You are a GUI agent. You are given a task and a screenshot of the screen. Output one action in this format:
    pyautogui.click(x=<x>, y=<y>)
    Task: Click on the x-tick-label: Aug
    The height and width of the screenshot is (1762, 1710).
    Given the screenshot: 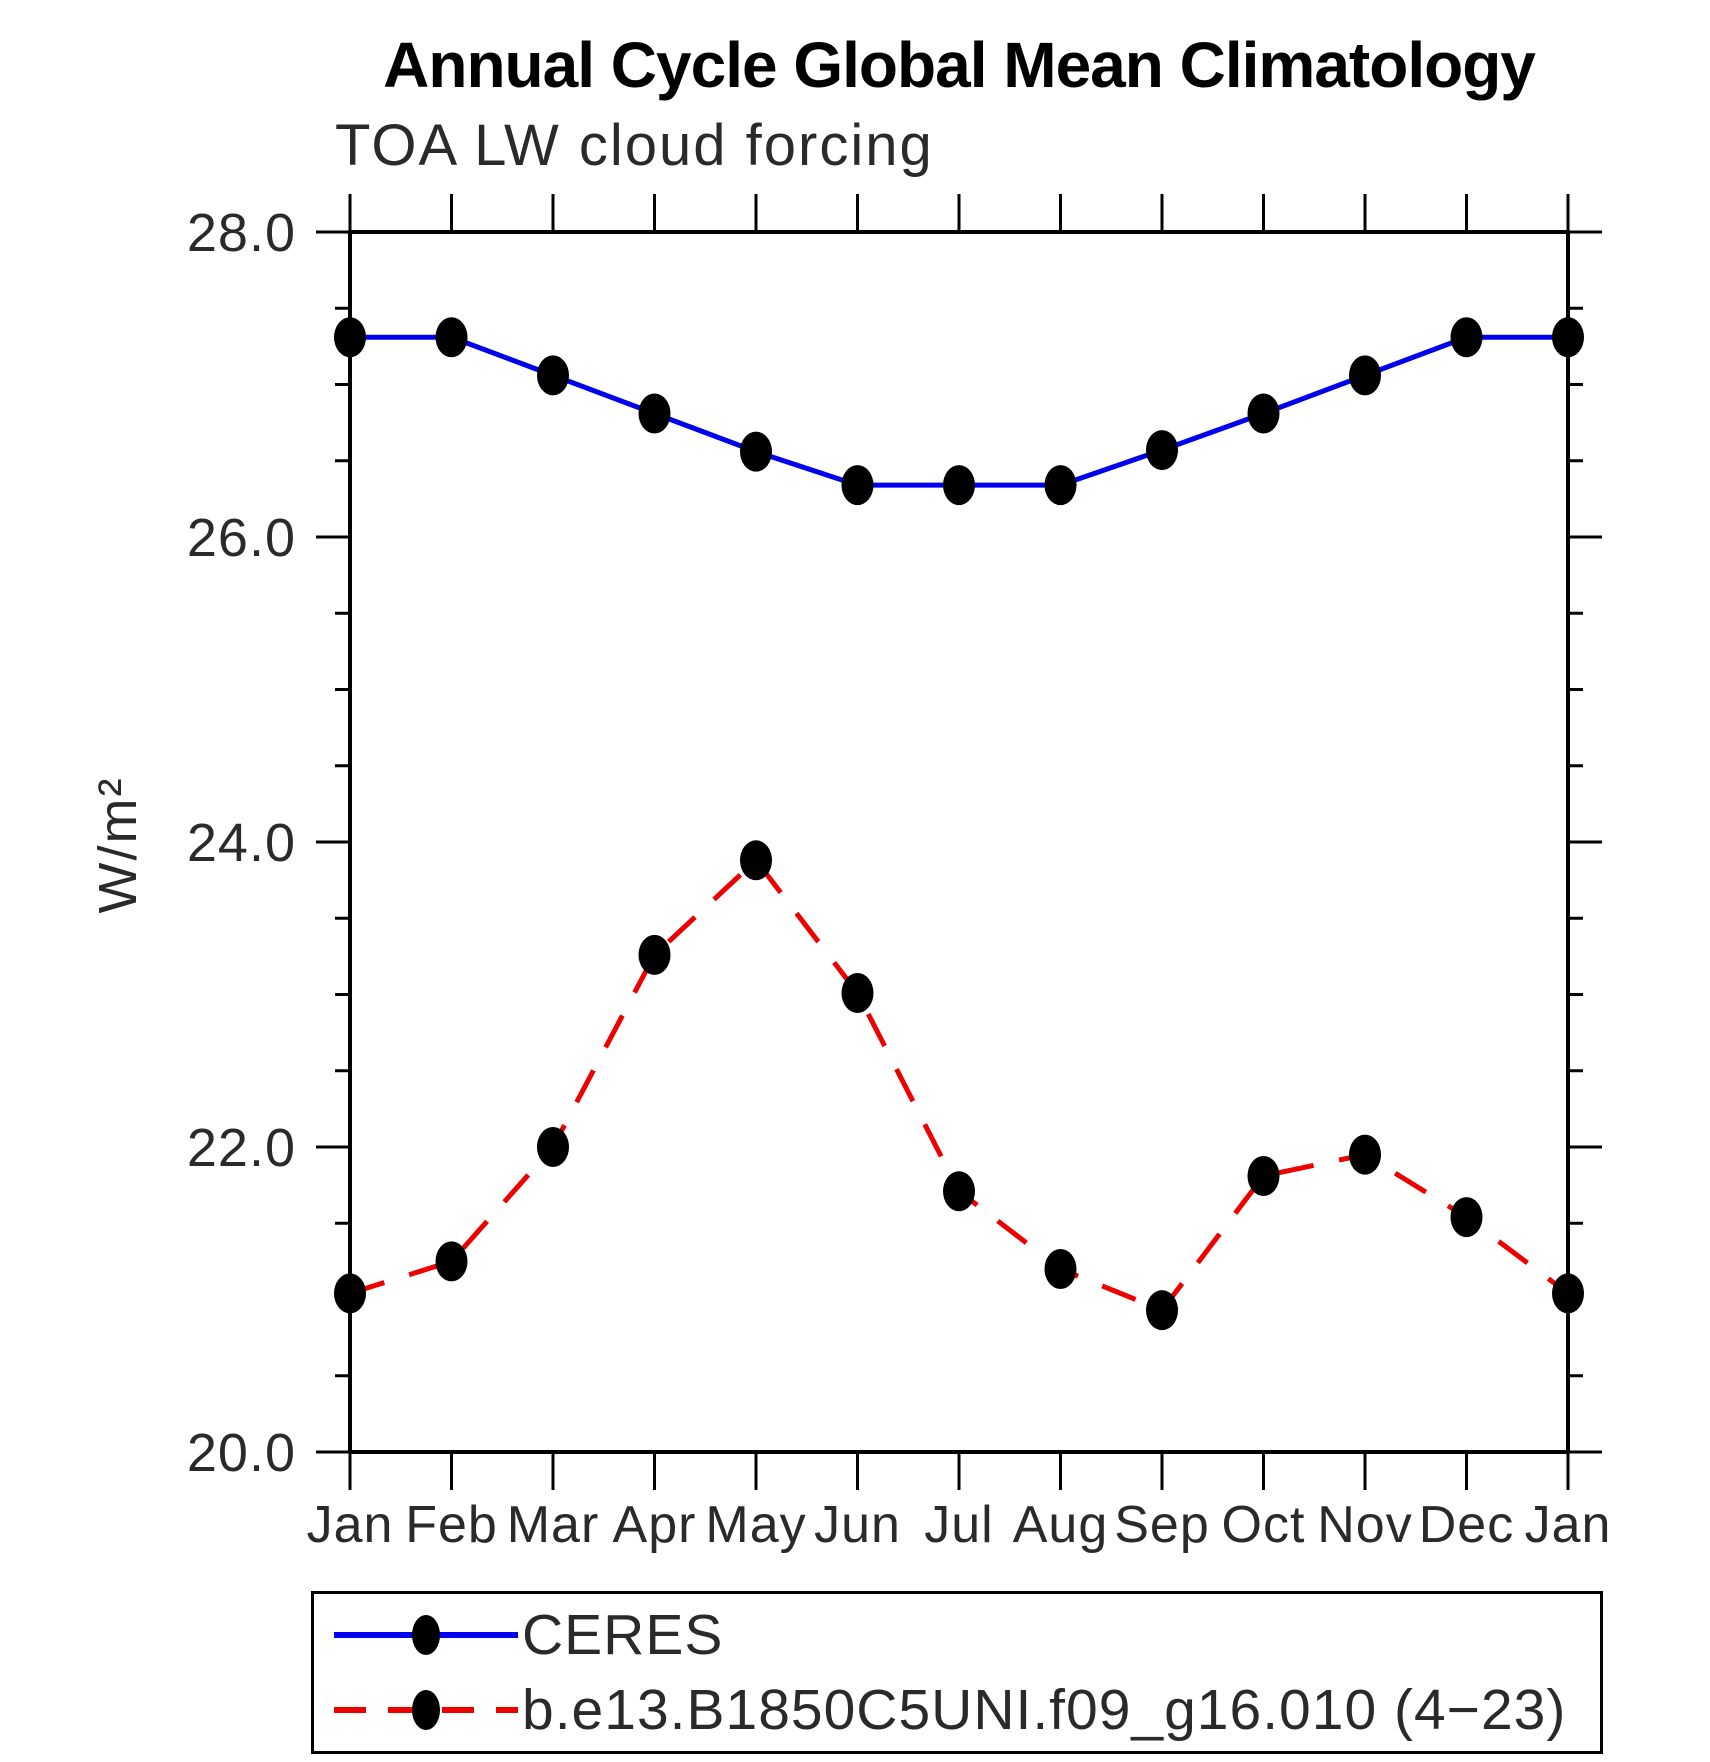 What is the action you would take?
    pyautogui.click(x=1061, y=1525)
    